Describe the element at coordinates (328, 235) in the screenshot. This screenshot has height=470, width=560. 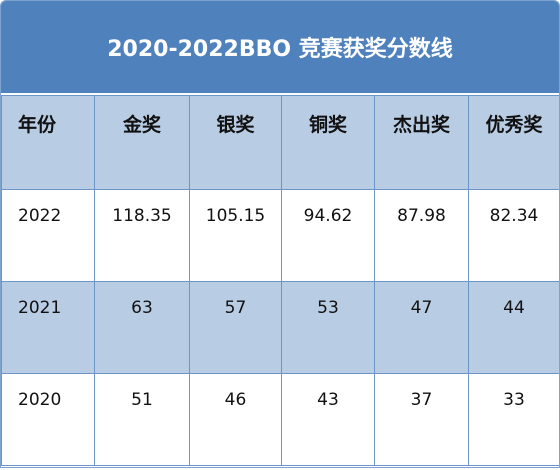
I see `table-cell: 94.62` at that location.